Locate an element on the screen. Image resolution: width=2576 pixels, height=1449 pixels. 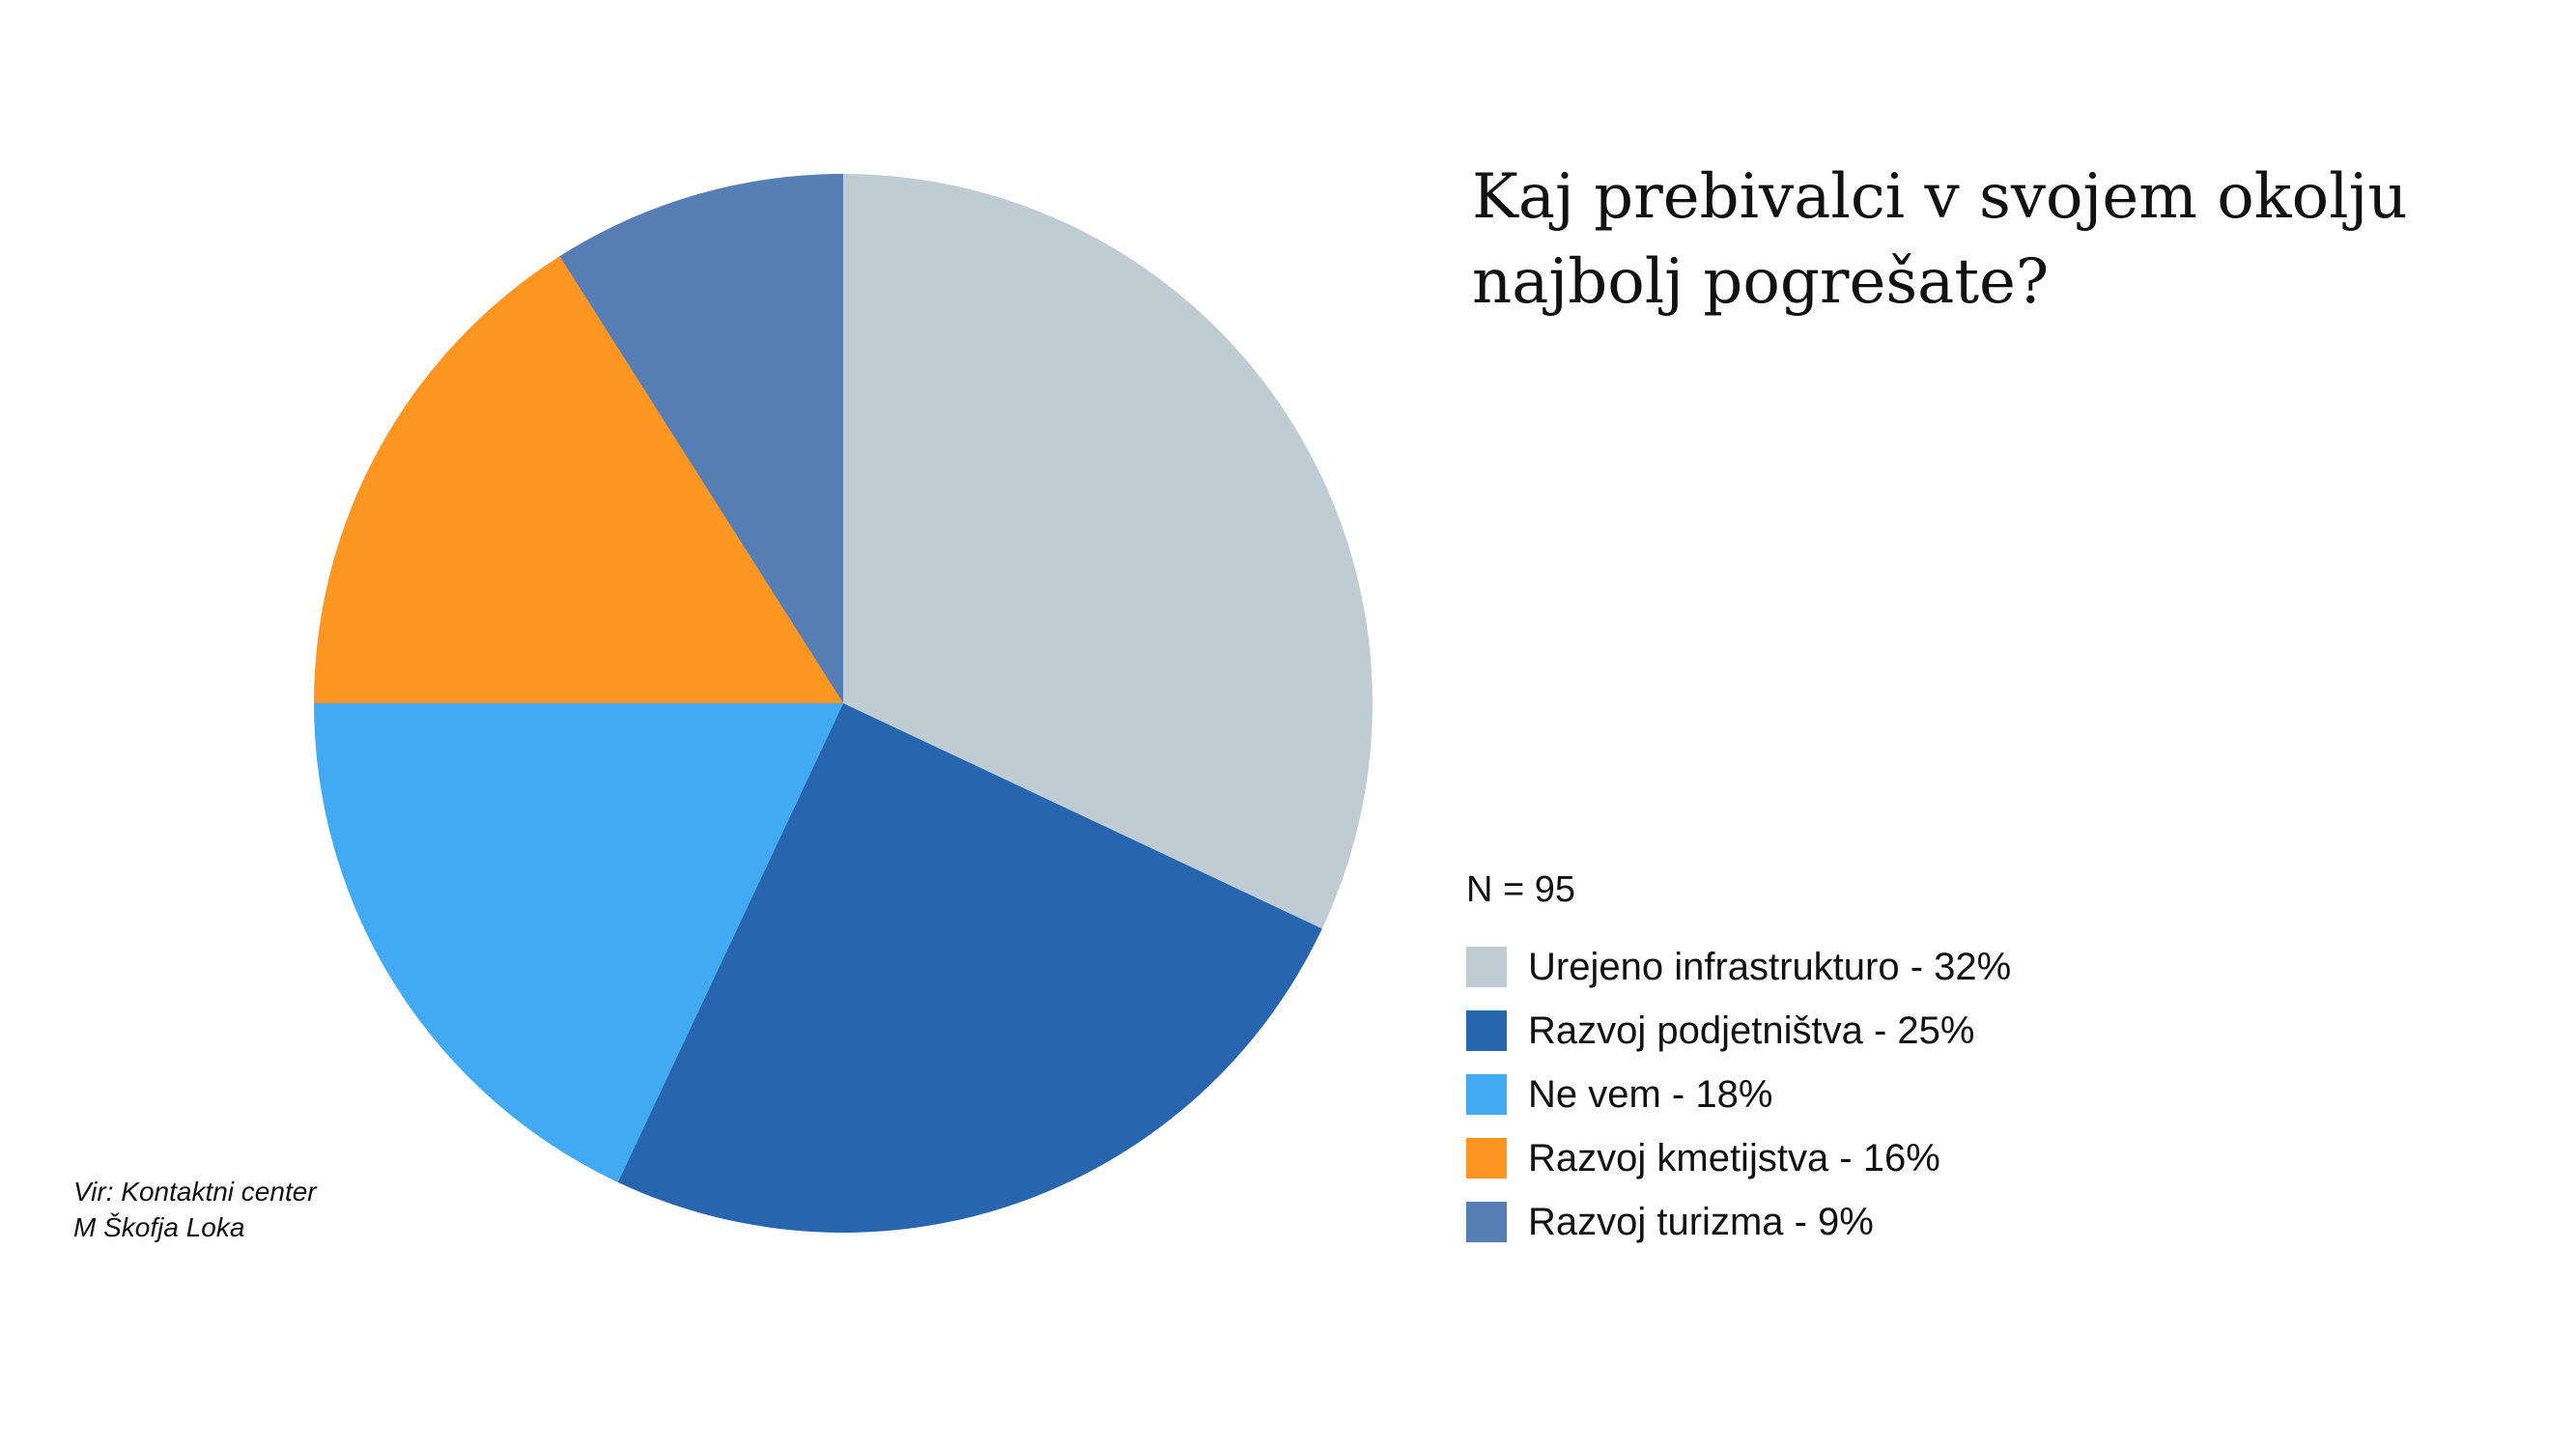
legend-item-1: Urejeno infrastrukturo - 32% is located at coordinates (1738, 967).